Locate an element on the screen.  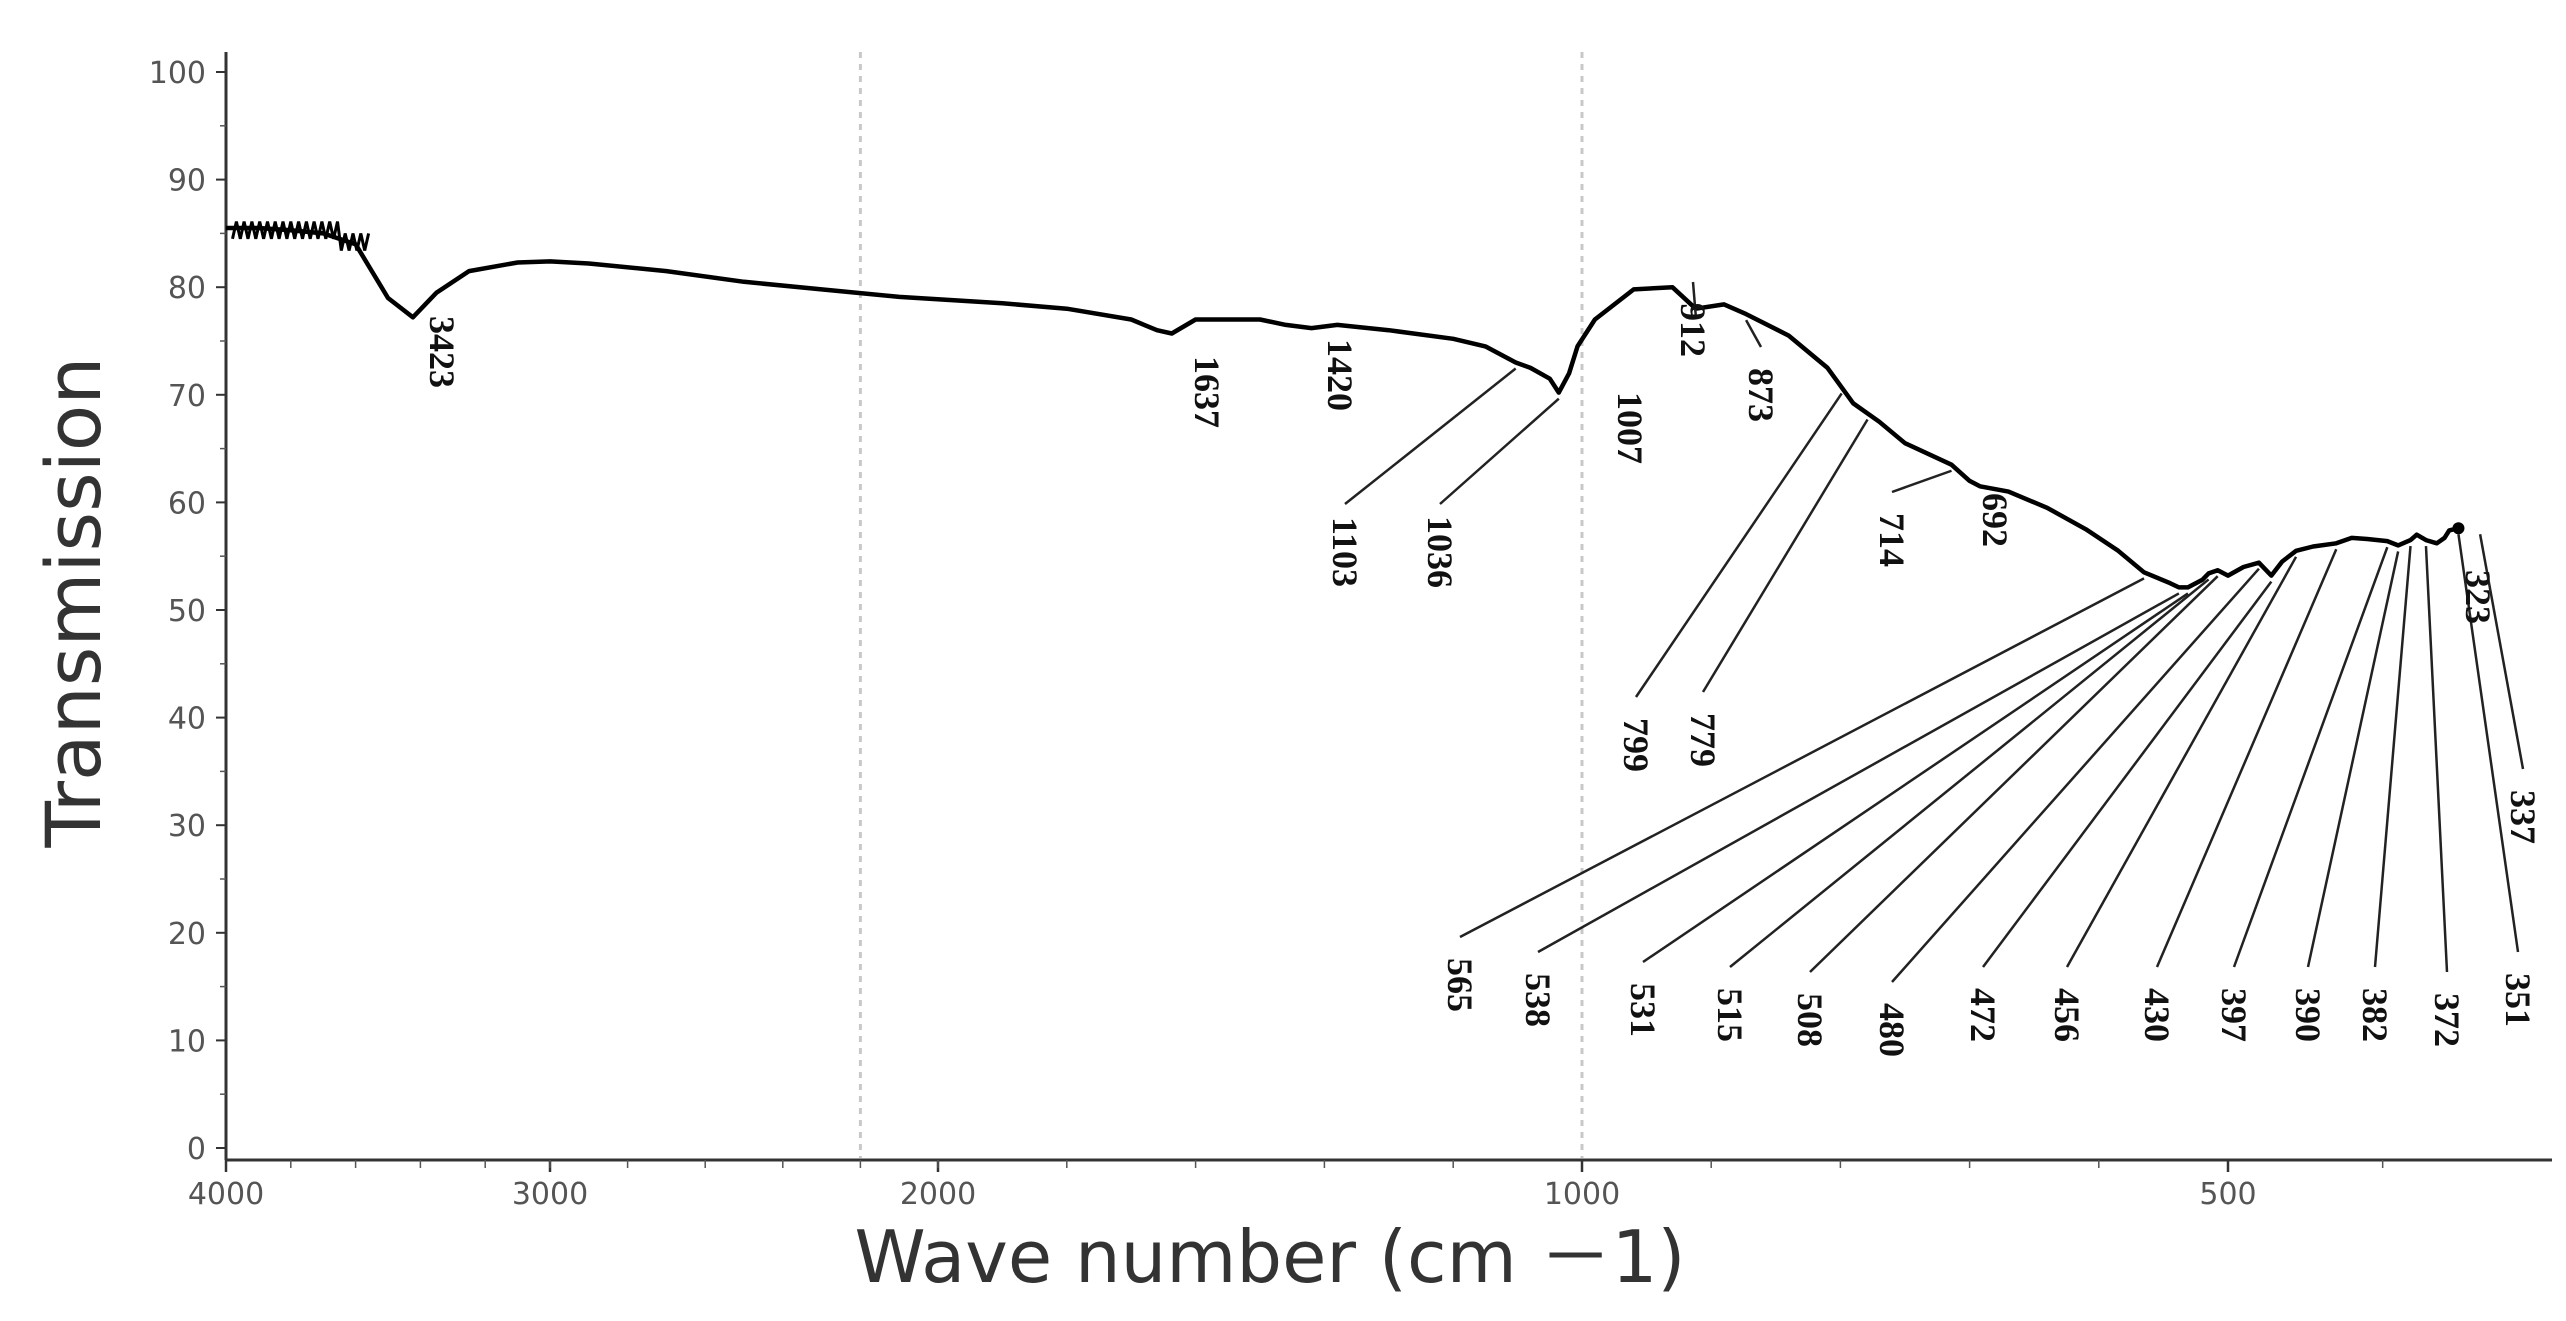
x-tick-label: 4000 is located at coordinates (226, 1194).